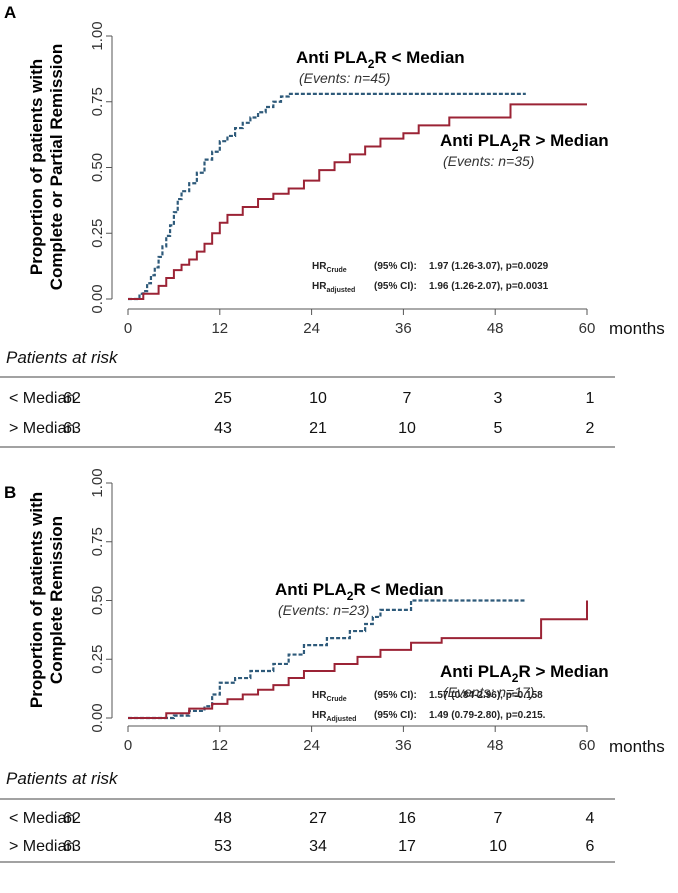  I want to click on hr-value: 1.57 (0.84-2.96), p=0.158, so click(486, 695).